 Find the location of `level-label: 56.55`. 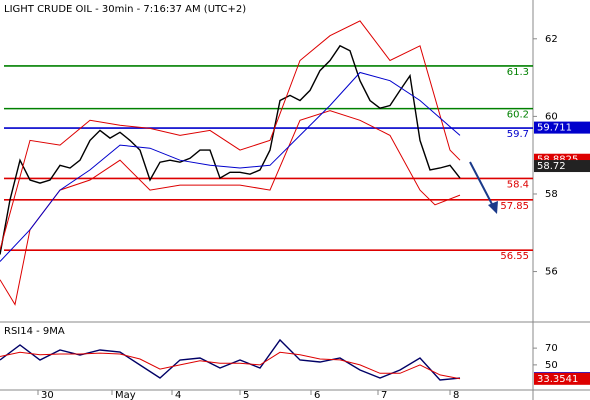

level-label: 56.55 is located at coordinates (514, 256).